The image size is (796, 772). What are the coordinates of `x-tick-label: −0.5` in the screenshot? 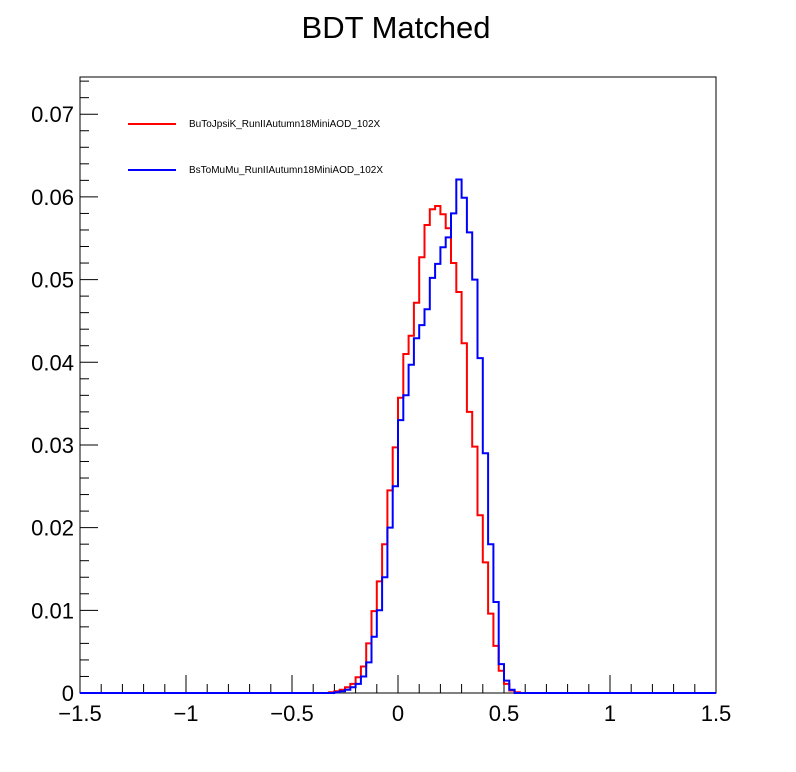 It's located at (291, 713).